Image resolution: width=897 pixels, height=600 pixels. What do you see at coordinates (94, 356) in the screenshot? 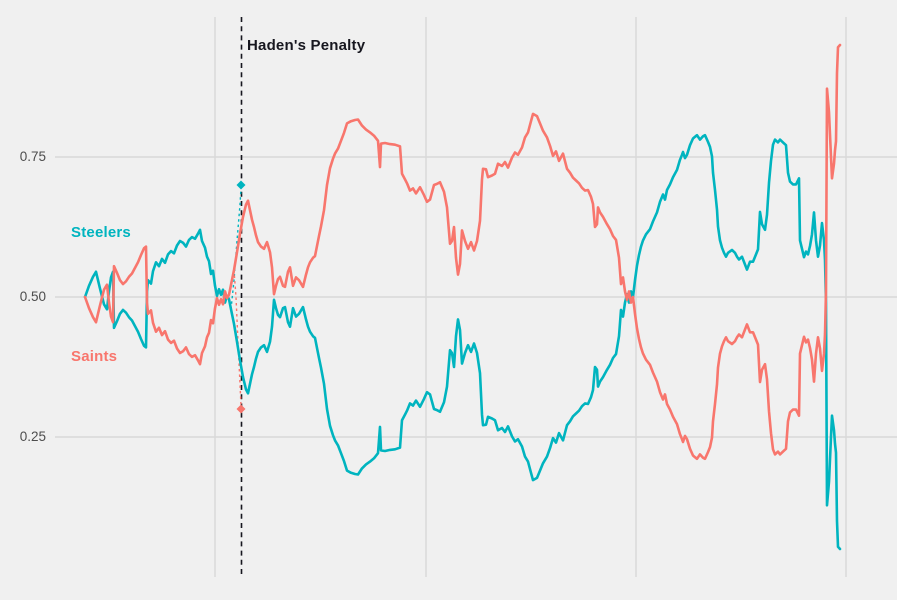
I see `saints-series-label: Saints` at bounding box center [94, 356].